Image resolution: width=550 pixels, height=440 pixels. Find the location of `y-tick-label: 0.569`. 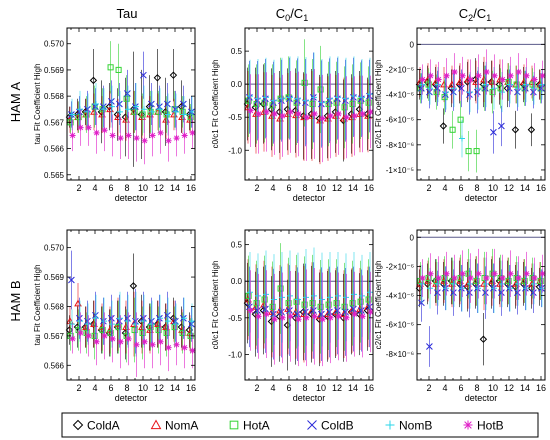

y-tick-label: 0.569 is located at coordinates (54, 277).